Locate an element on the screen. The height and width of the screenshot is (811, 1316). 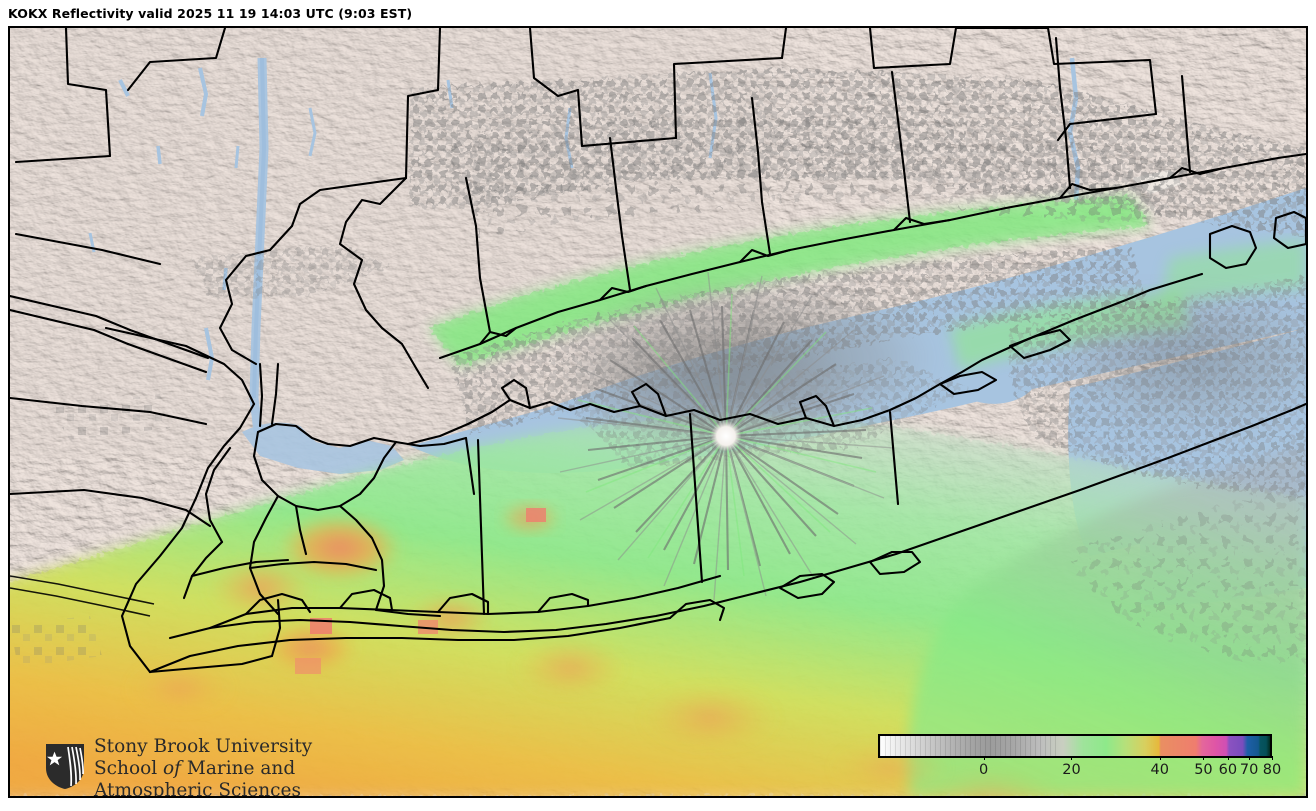
sbu-line-2-a: School is located at coordinates (129, 768).